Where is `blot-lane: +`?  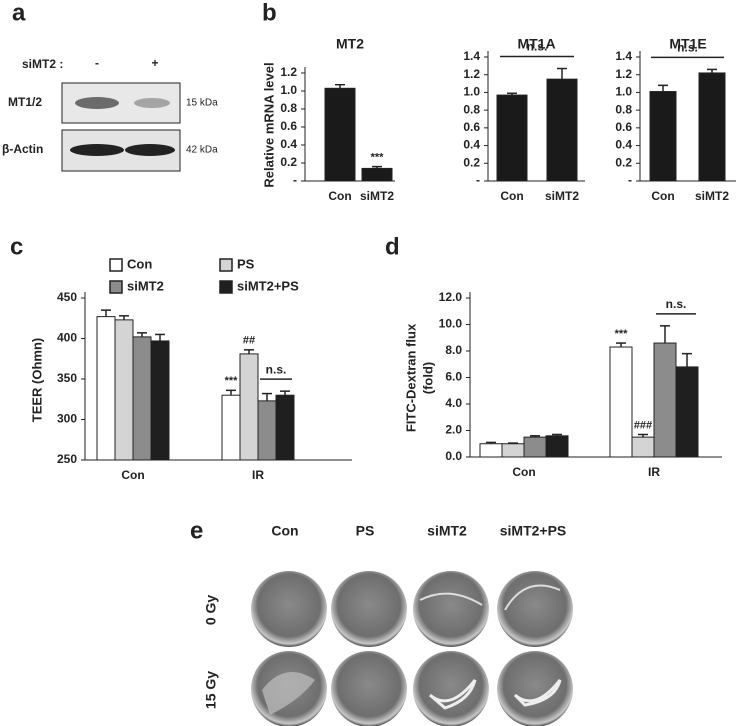
blot-lane: + is located at coordinates (154, 63).